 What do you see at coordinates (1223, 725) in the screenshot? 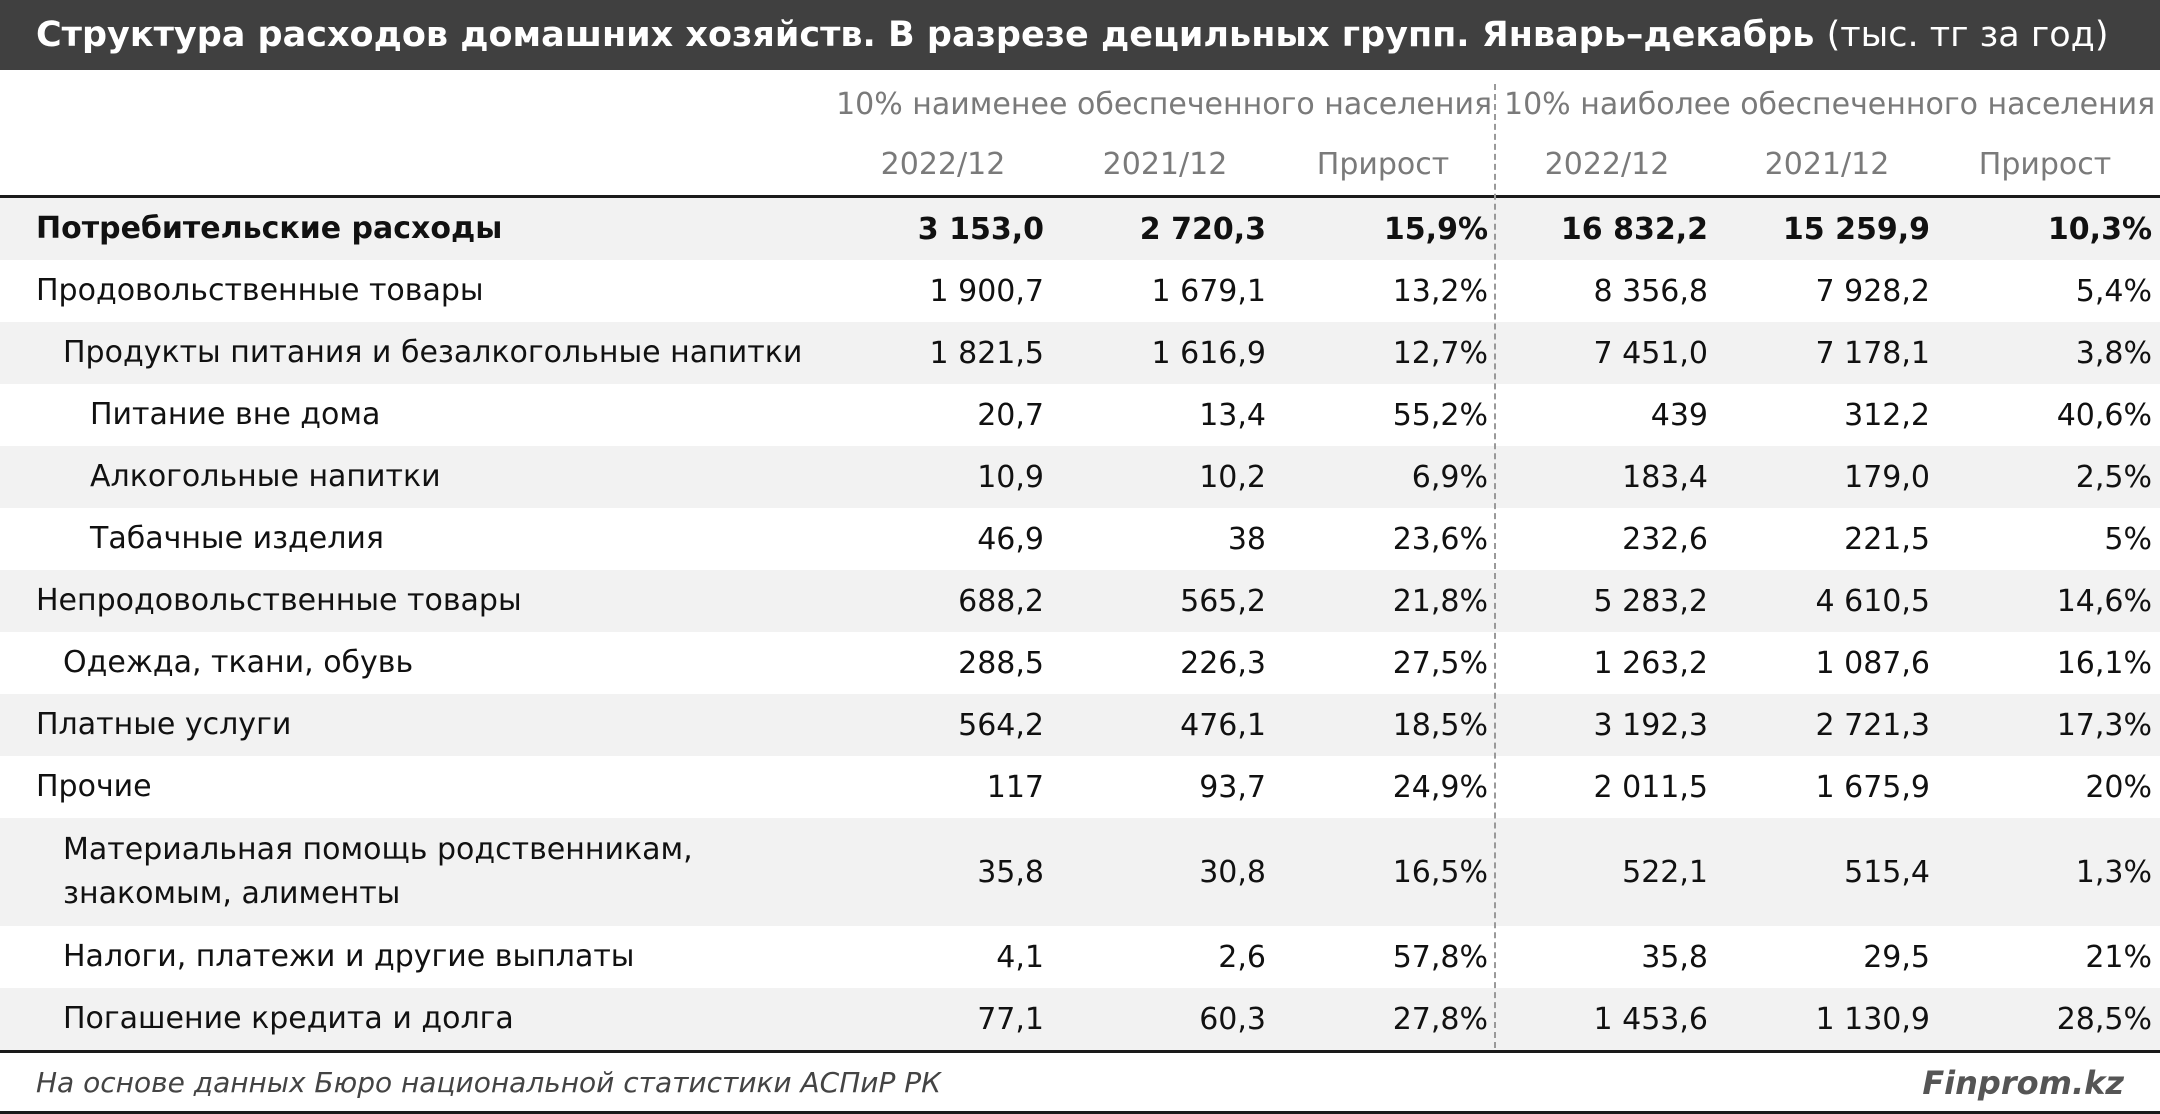
I see `cell-low-2021: 476,1` at bounding box center [1223, 725].